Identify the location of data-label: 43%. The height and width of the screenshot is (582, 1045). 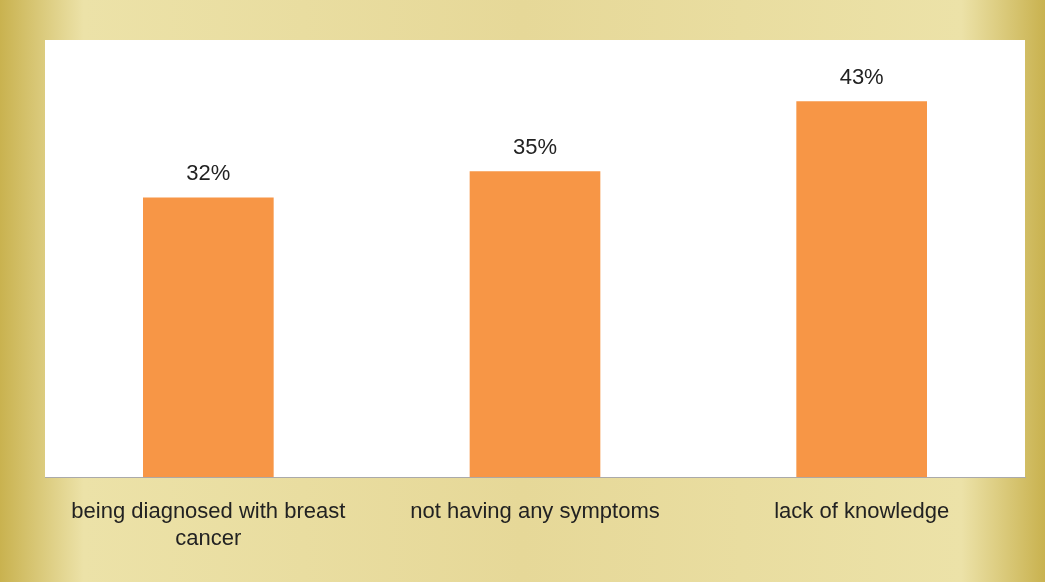
(861, 77).